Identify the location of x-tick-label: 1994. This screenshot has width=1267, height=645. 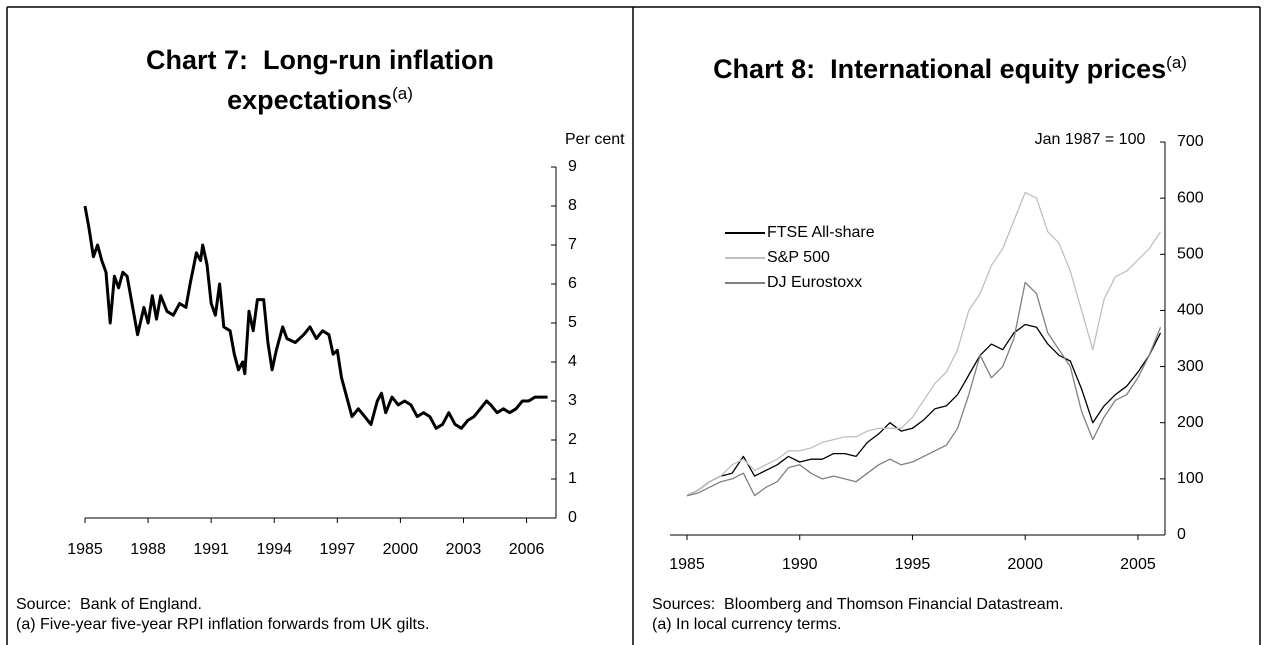
(274, 549).